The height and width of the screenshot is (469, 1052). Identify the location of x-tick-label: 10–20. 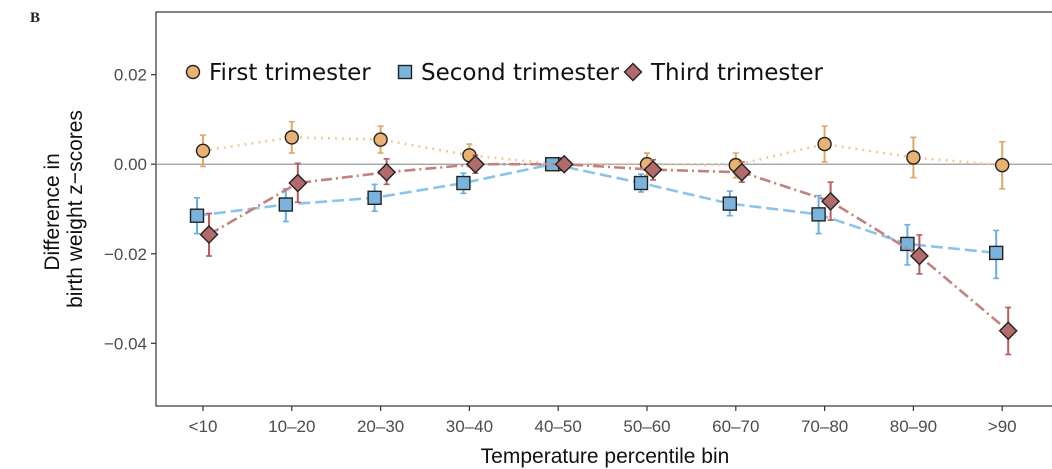
(291, 426).